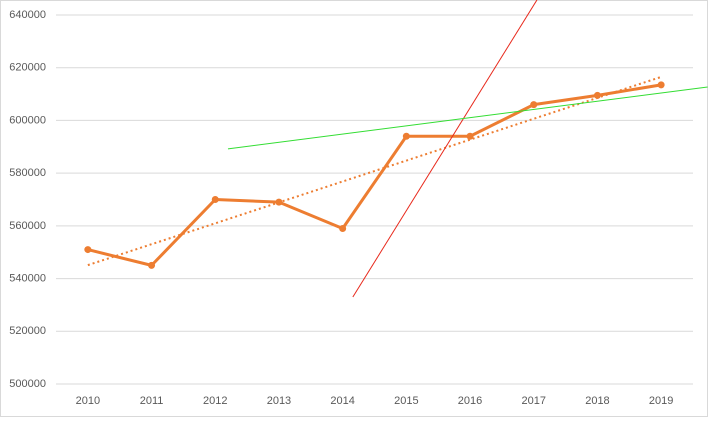  Describe the element at coordinates (342, 401) in the screenshot. I see `x-tick-label: 2014` at that location.